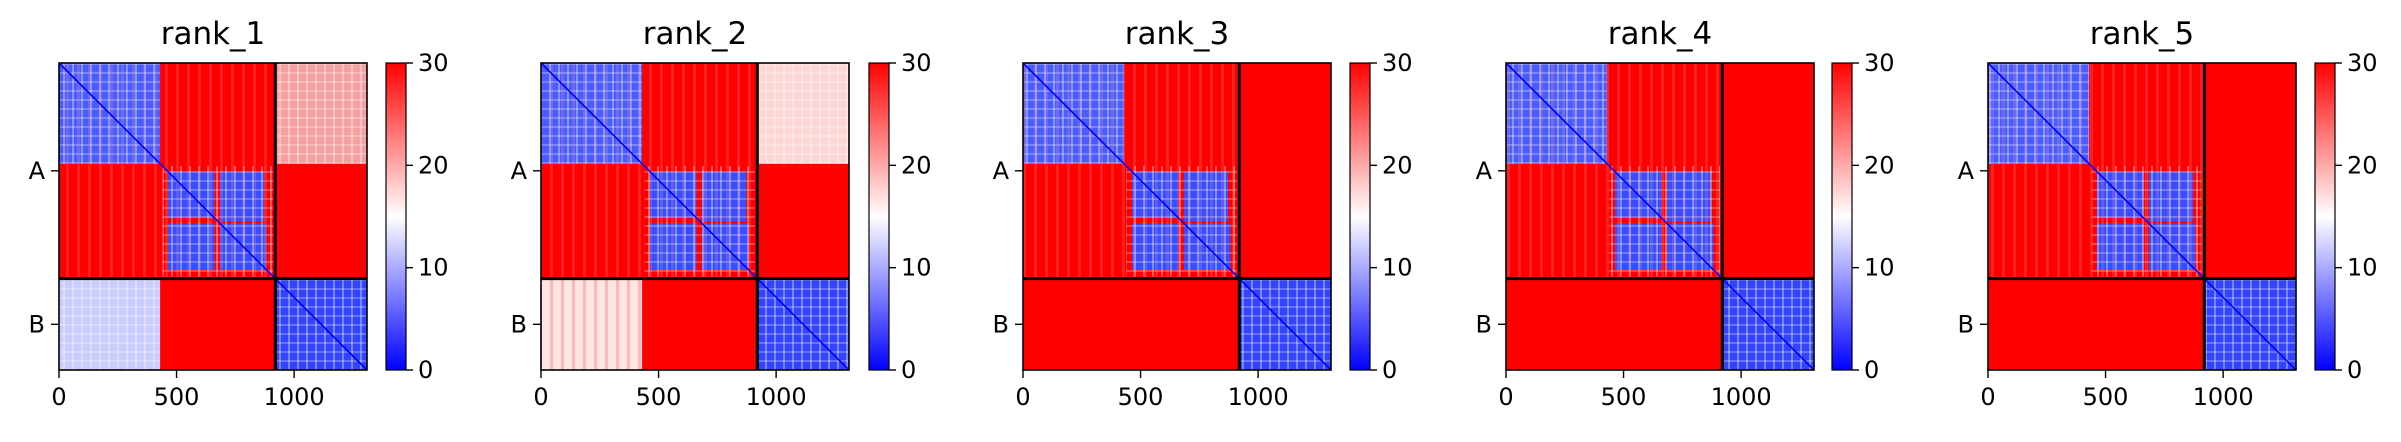  Describe the element at coordinates (2142, 34) in the screenshot. I see `panel-title: rank_5` at that location.